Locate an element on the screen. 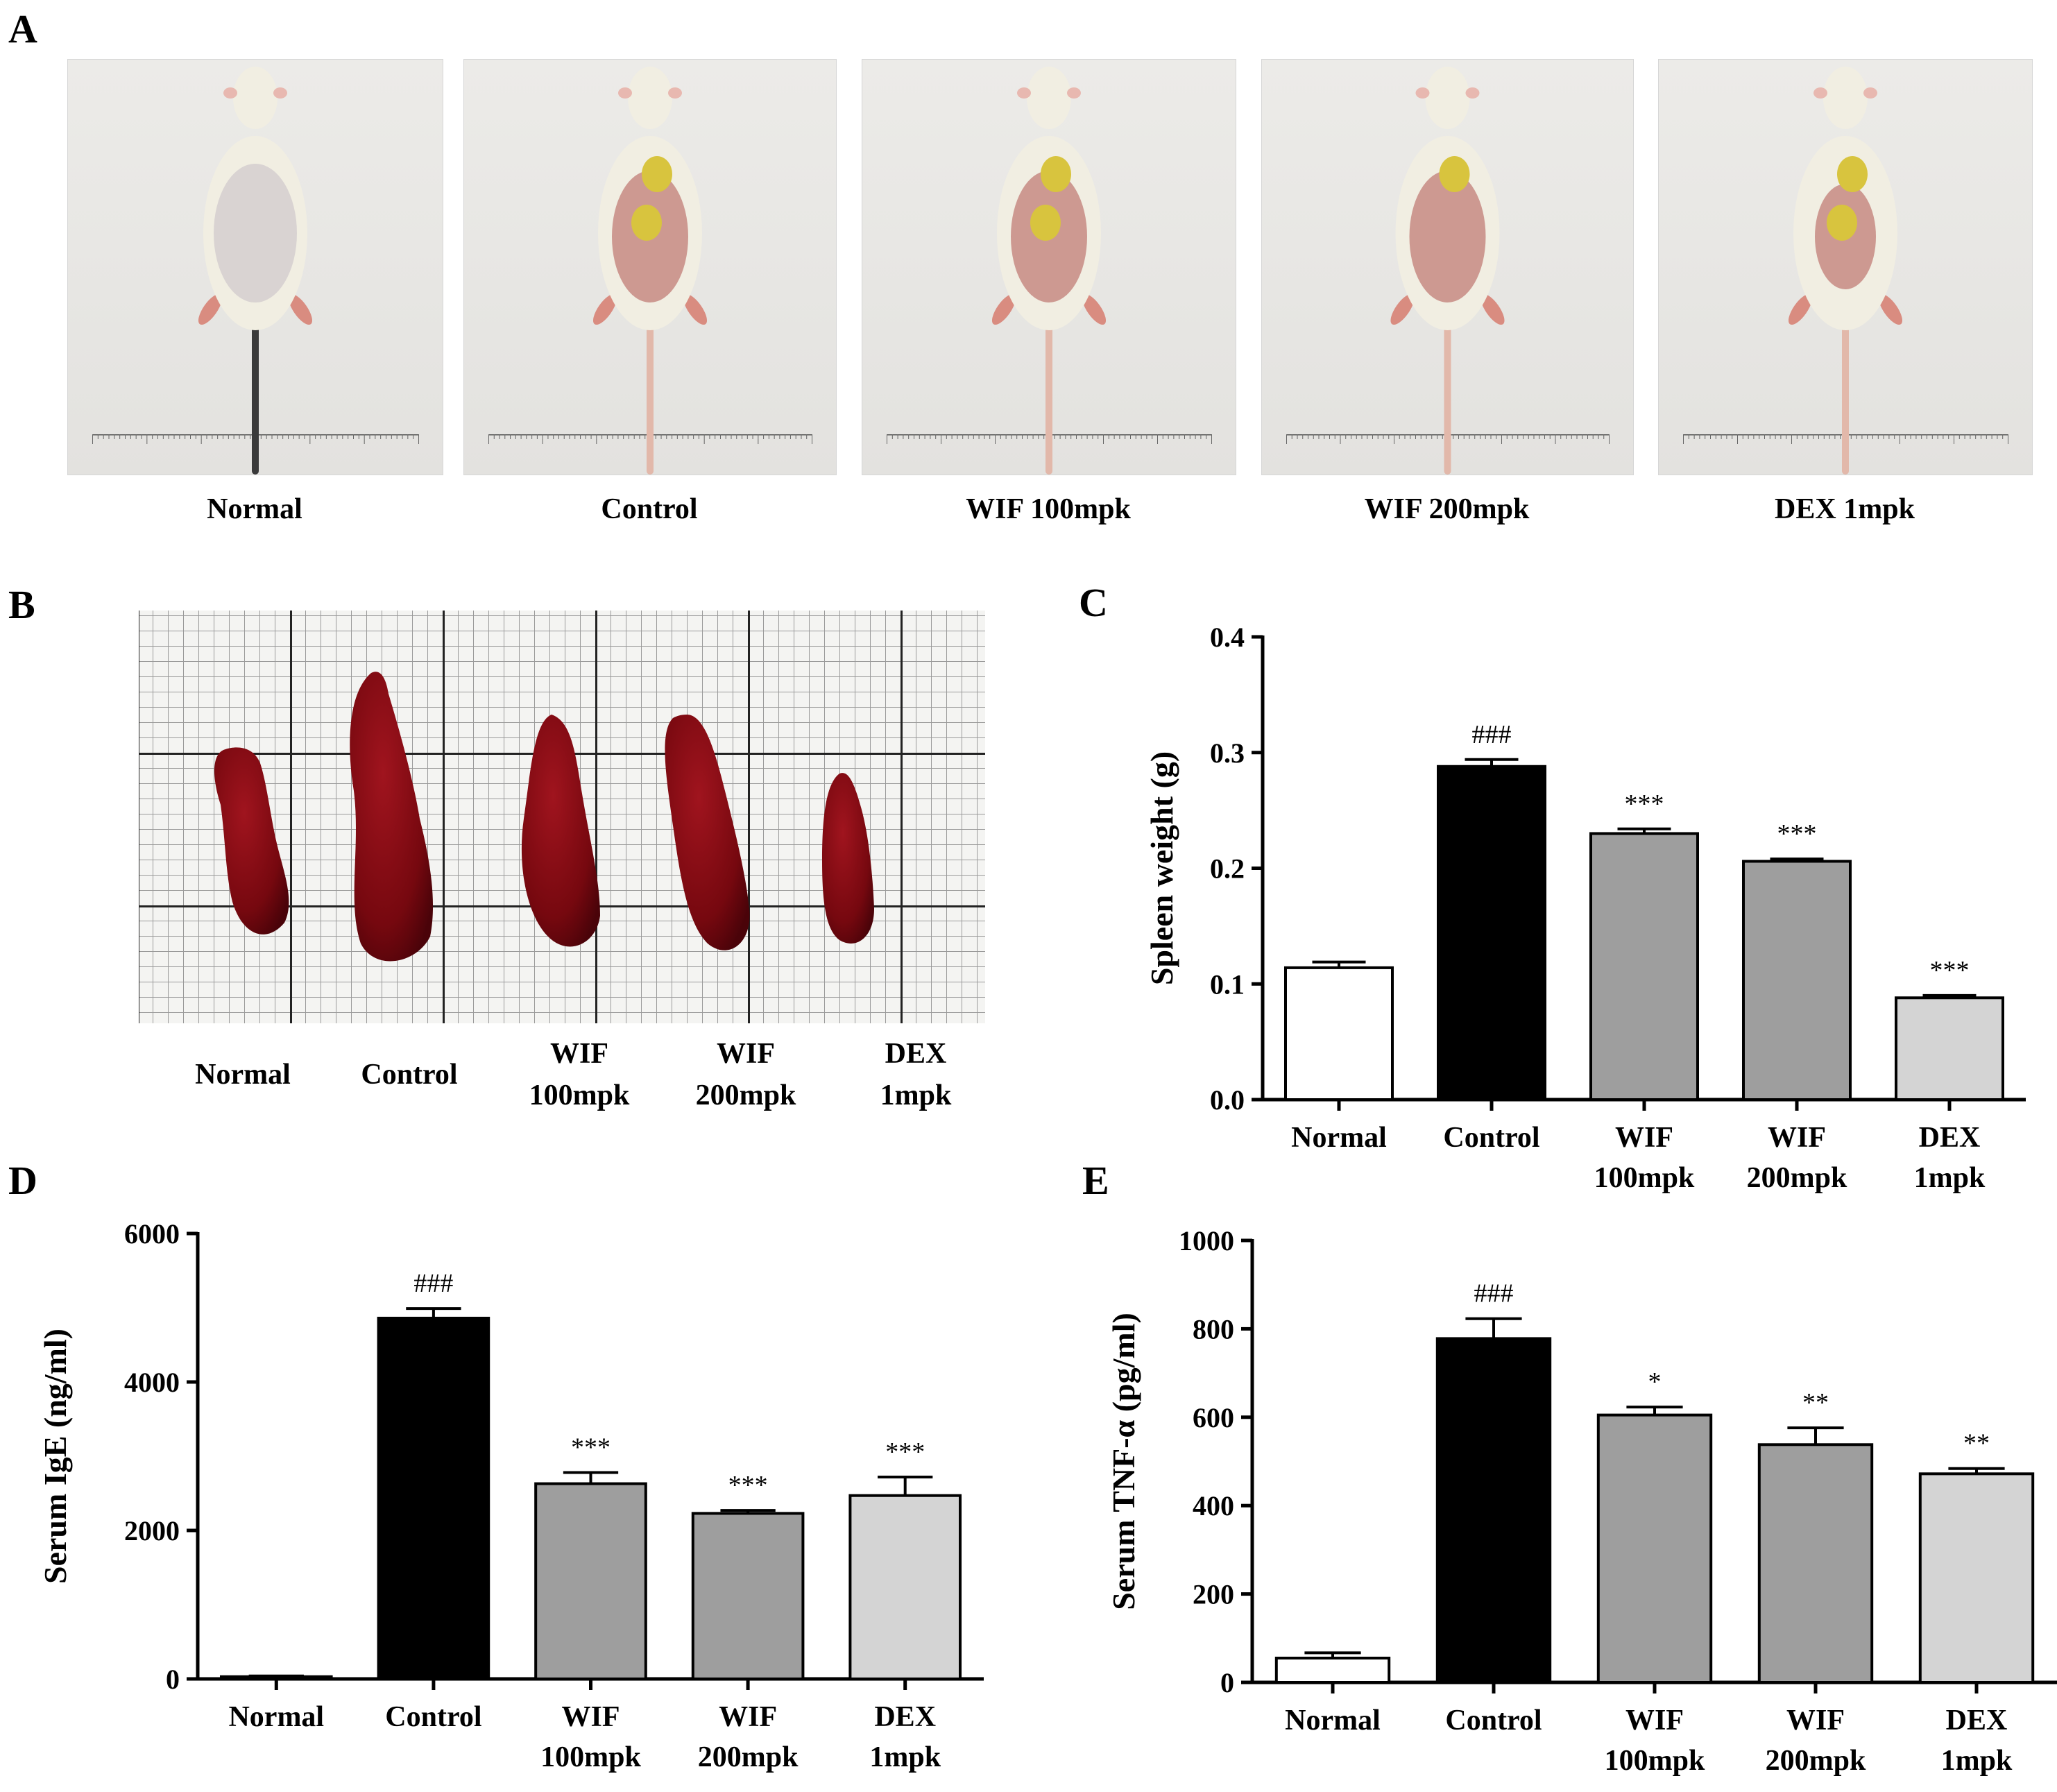 The height and width of the screenshot is (1792, 2057). y-tick-label: 200 is located at coordinates (1213, 1594).